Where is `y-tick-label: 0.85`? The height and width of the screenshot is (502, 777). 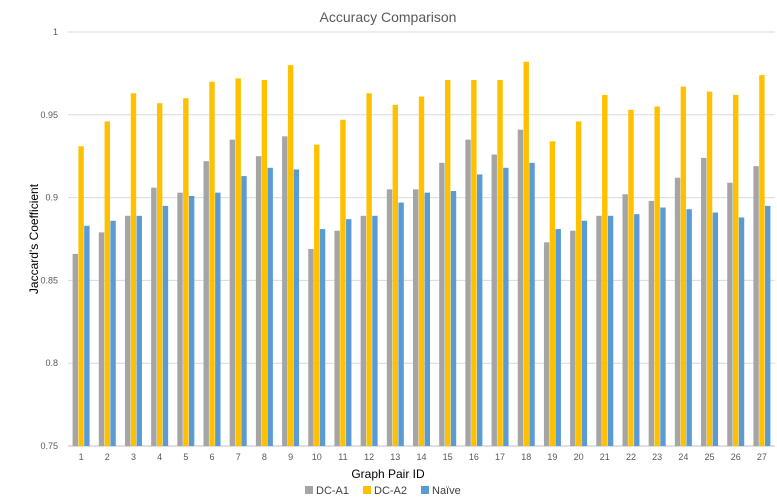
y-tick-label: 0.85 is located at coordinates (49, 280).